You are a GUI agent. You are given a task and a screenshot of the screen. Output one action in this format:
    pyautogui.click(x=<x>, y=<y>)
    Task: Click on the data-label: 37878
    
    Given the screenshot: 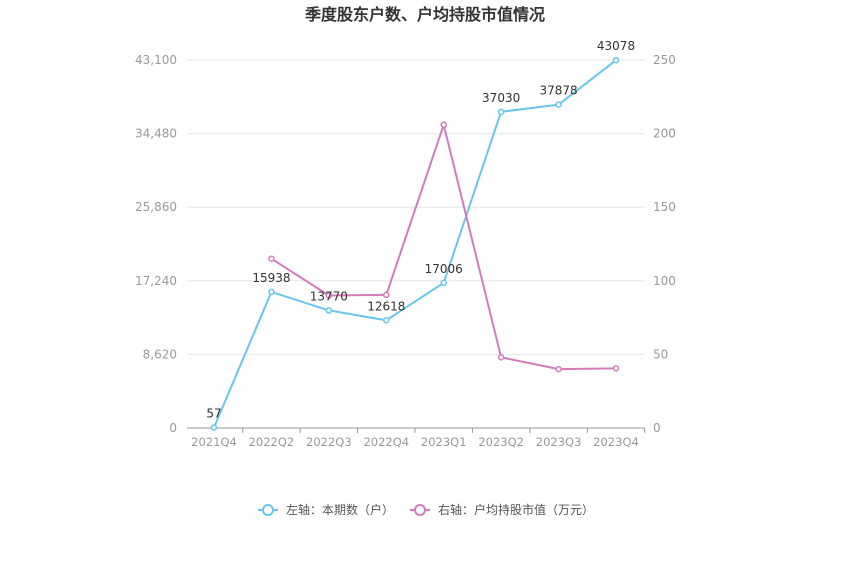 What is the action you would take?
    pyautogui.click(x=558, y=91)
    